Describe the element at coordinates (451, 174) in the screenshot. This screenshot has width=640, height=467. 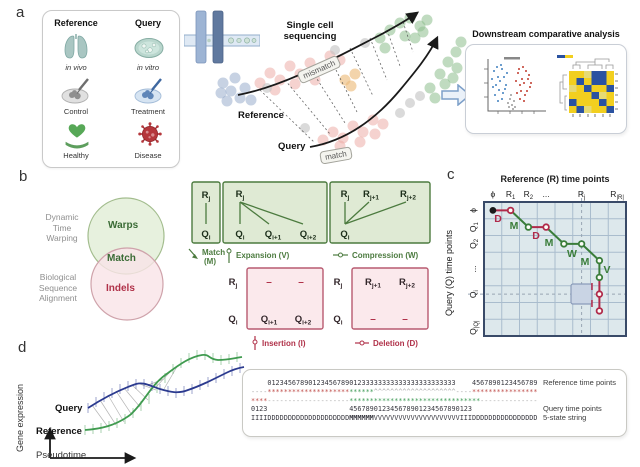
I see `panel-c-label: c` at that location.